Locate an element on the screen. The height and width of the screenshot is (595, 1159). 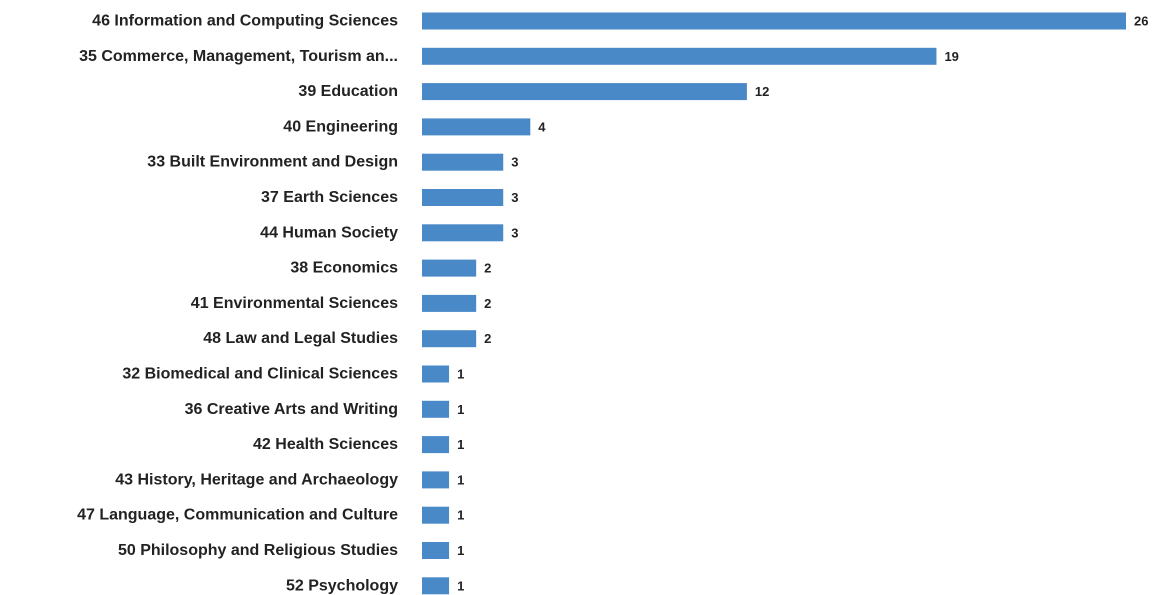
category-label: 39 Education is located at coordinates (348, 91).